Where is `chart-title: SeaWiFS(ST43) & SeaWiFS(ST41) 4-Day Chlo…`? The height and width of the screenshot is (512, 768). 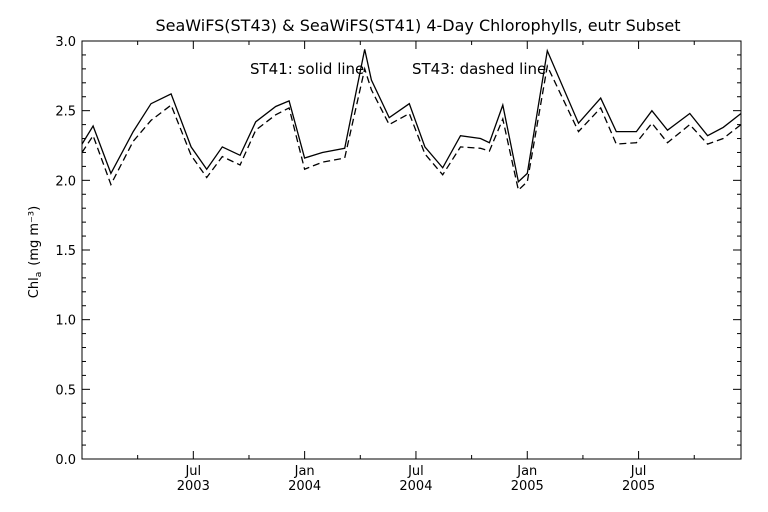 chart-title: SeaWiFS(ST43) & SeaWiFS(ST41) 4-Day Chlo… is located at coordinates (417, 25).